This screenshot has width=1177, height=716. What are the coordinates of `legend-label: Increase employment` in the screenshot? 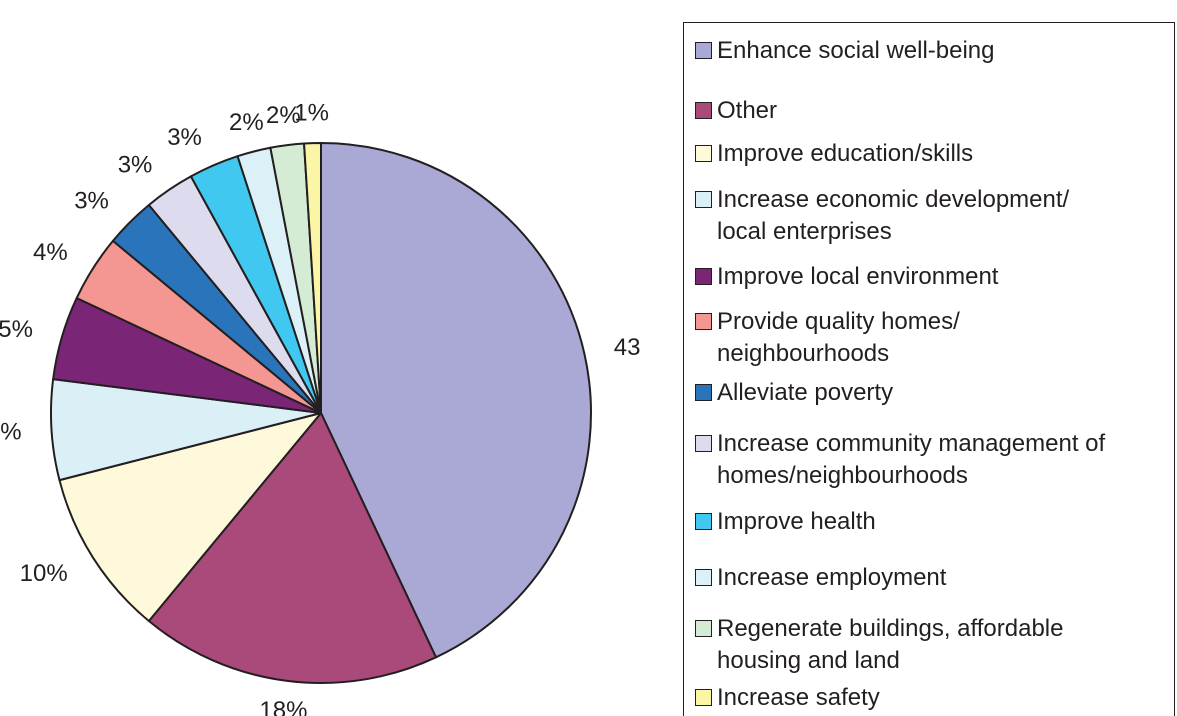 It's located at (832, 577).